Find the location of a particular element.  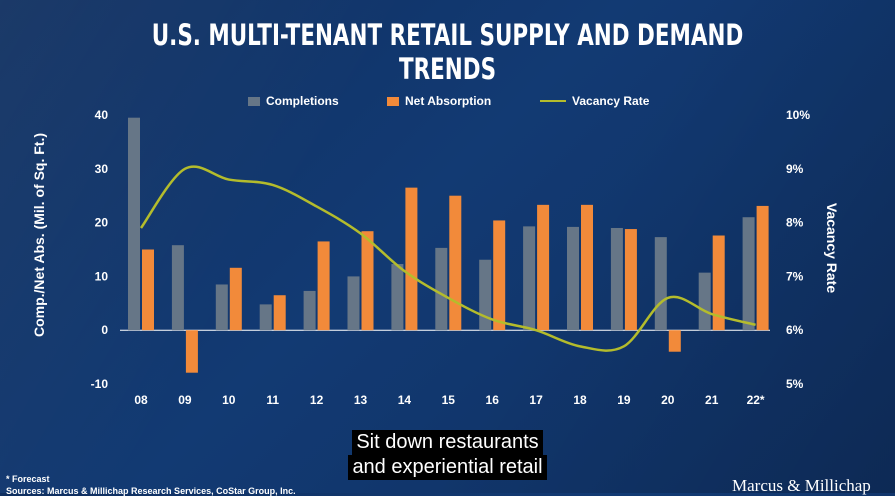

legend-label-net-absorption: Net Absorption is located at coordinates (448, 101).